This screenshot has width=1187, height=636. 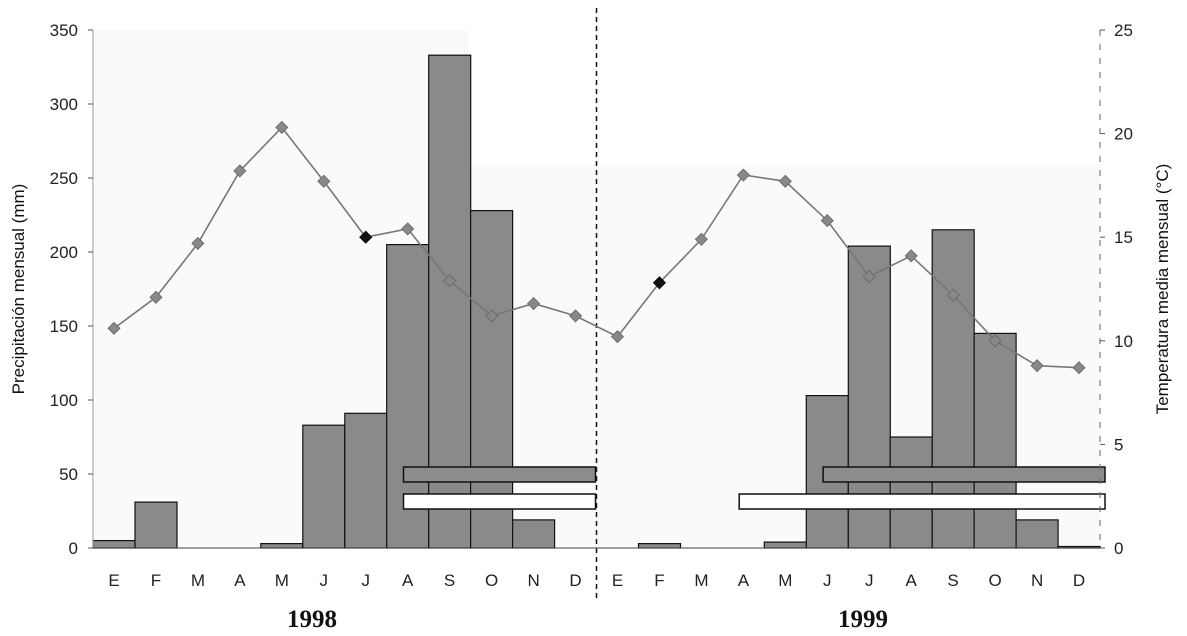 I want to click on year-label-1999: 1999, so click(x=863, y=619).